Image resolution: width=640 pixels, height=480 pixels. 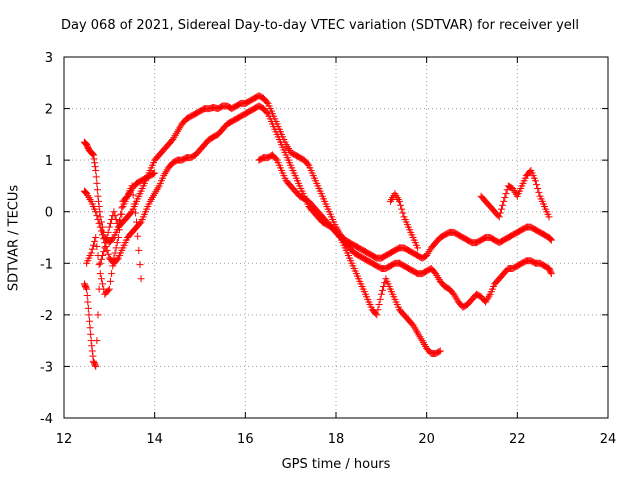 I want to click on x-tick-label: 20, so click(x=426, y=439).